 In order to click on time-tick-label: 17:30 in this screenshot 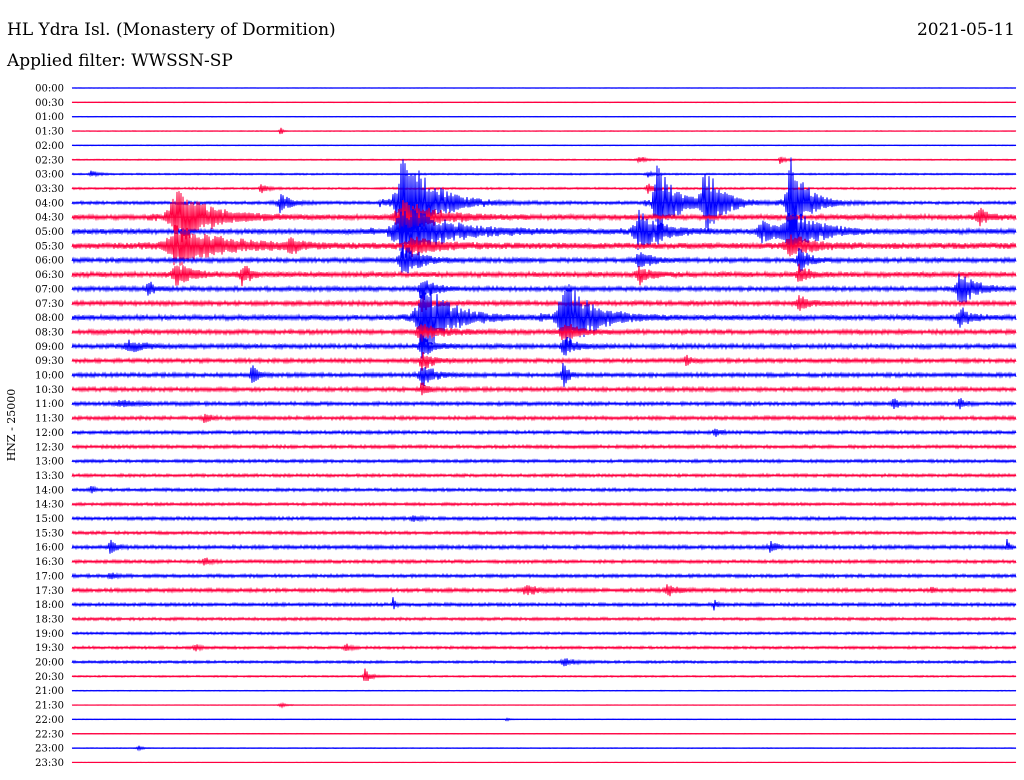, I will do `click(49, 591)`.